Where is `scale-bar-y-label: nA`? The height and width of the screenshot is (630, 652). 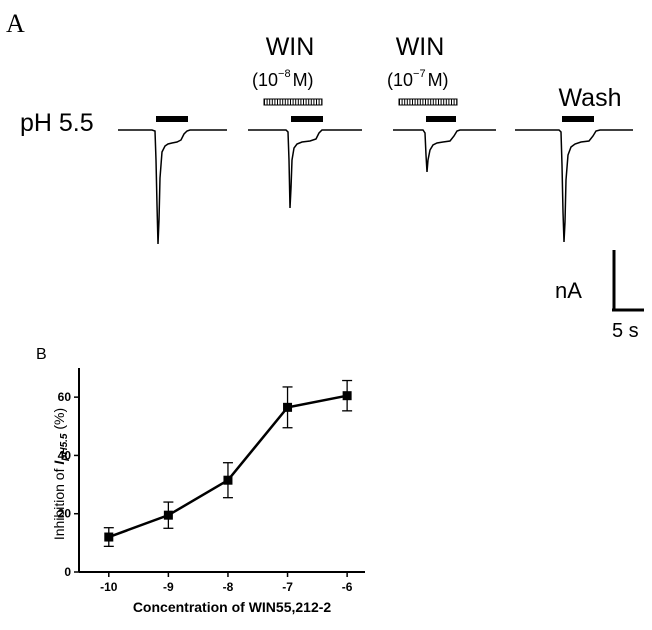
scale-bar-y-label: nA is located at coordinates (568, 290).